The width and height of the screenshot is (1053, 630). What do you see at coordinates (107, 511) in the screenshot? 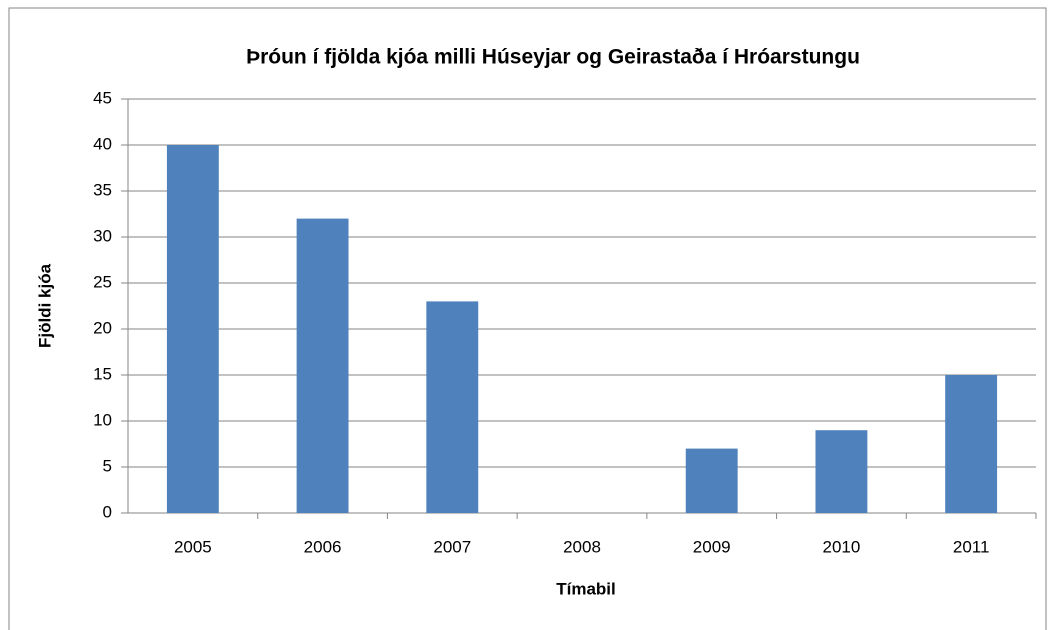
I see `y-tick-label: 0` at bounding box center [107, 511].